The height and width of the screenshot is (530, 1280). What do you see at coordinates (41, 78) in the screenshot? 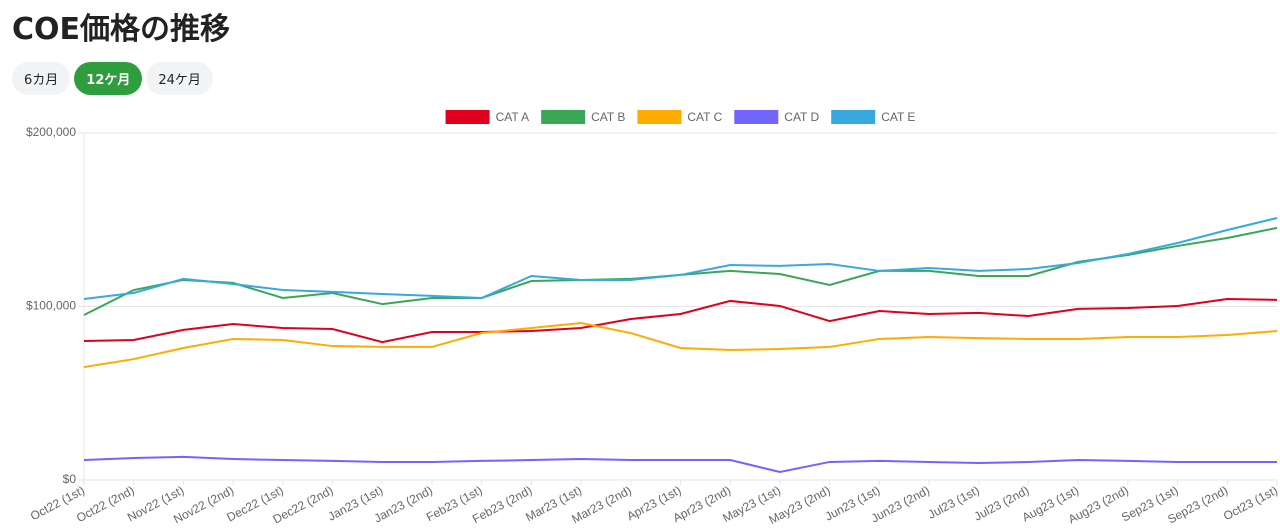
I see `range-button: 6カ月` at bounding box center [41, 78].